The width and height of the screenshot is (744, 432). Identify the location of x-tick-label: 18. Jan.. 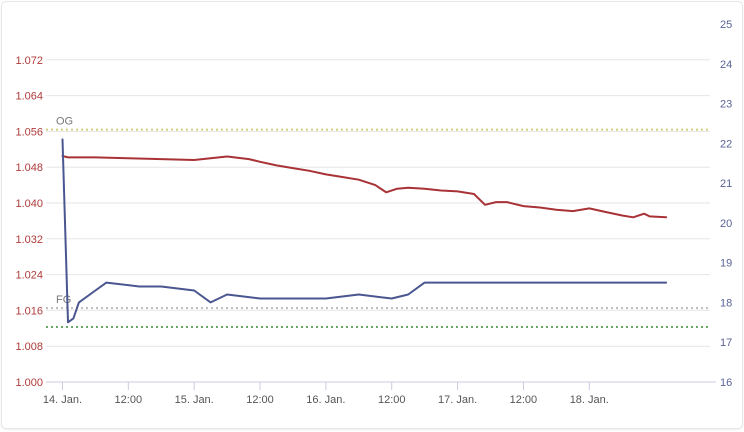
(589, 400).